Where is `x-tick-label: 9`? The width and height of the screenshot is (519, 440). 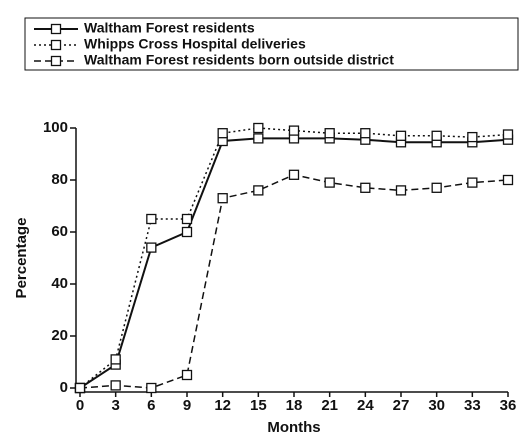 x-tick-label: 9 is located at coordinates (187, 405).